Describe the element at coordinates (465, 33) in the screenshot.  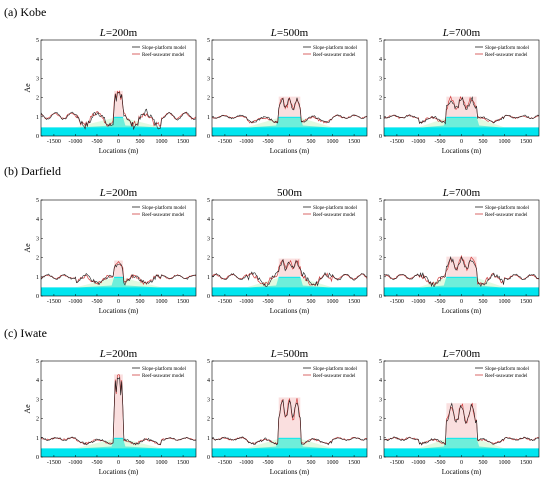
I see `panel-title-suffix: =700m` at that location.